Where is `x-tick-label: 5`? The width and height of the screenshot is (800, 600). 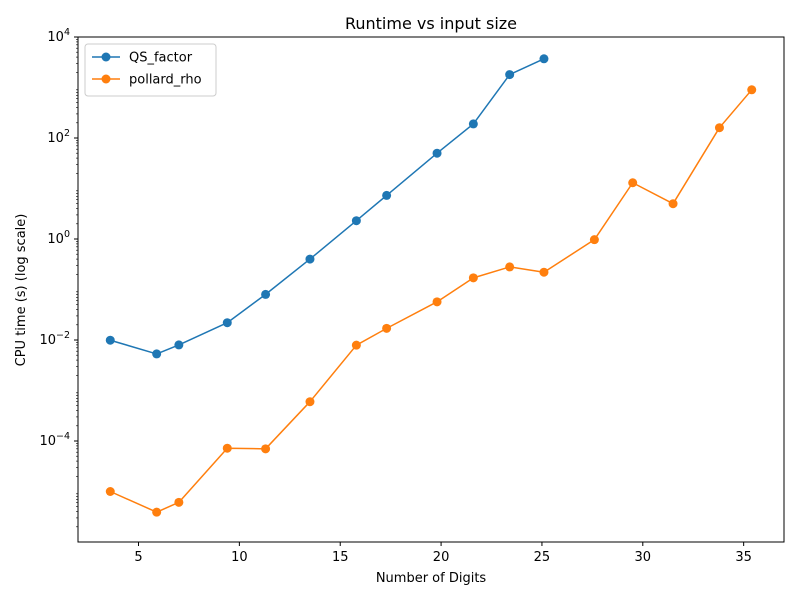
x-tick-label: 5 is located at coordinates (138, 557).